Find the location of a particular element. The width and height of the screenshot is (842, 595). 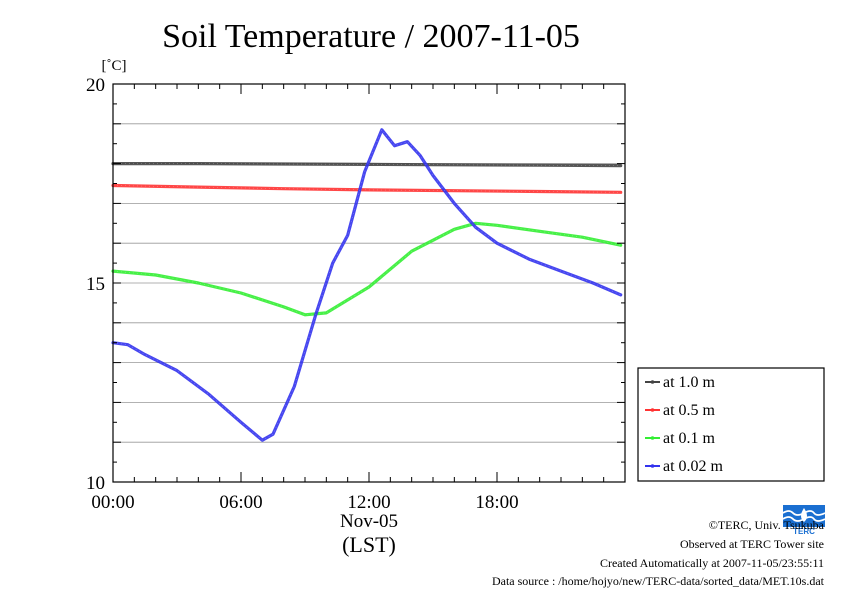

legend-label: at 0.02 m is located at coordinates (693, 466).